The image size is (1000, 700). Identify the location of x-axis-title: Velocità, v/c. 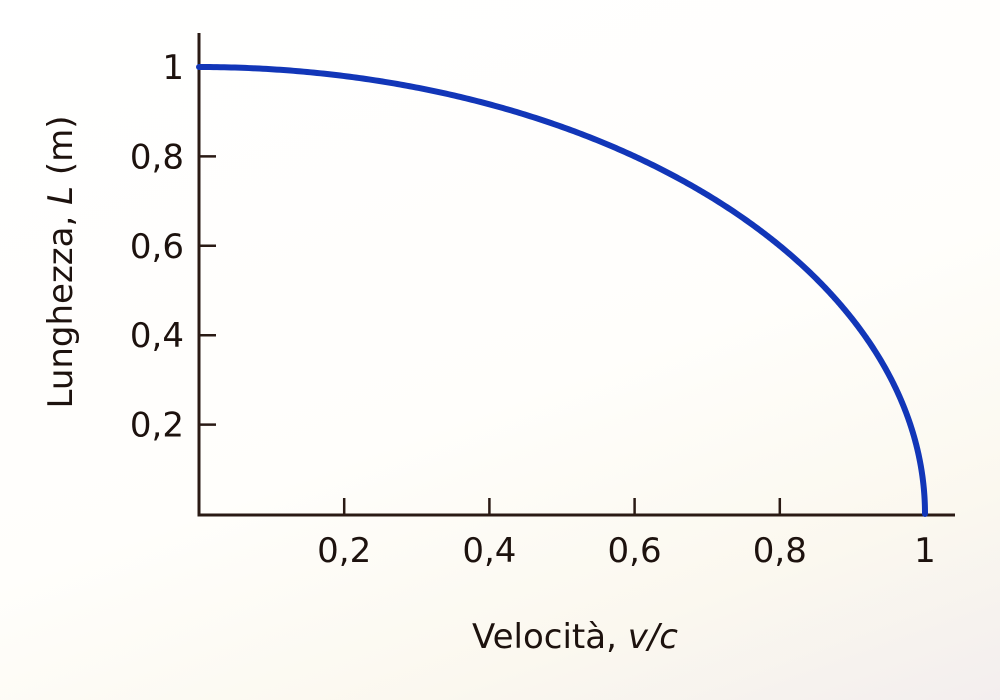
(575, 637).